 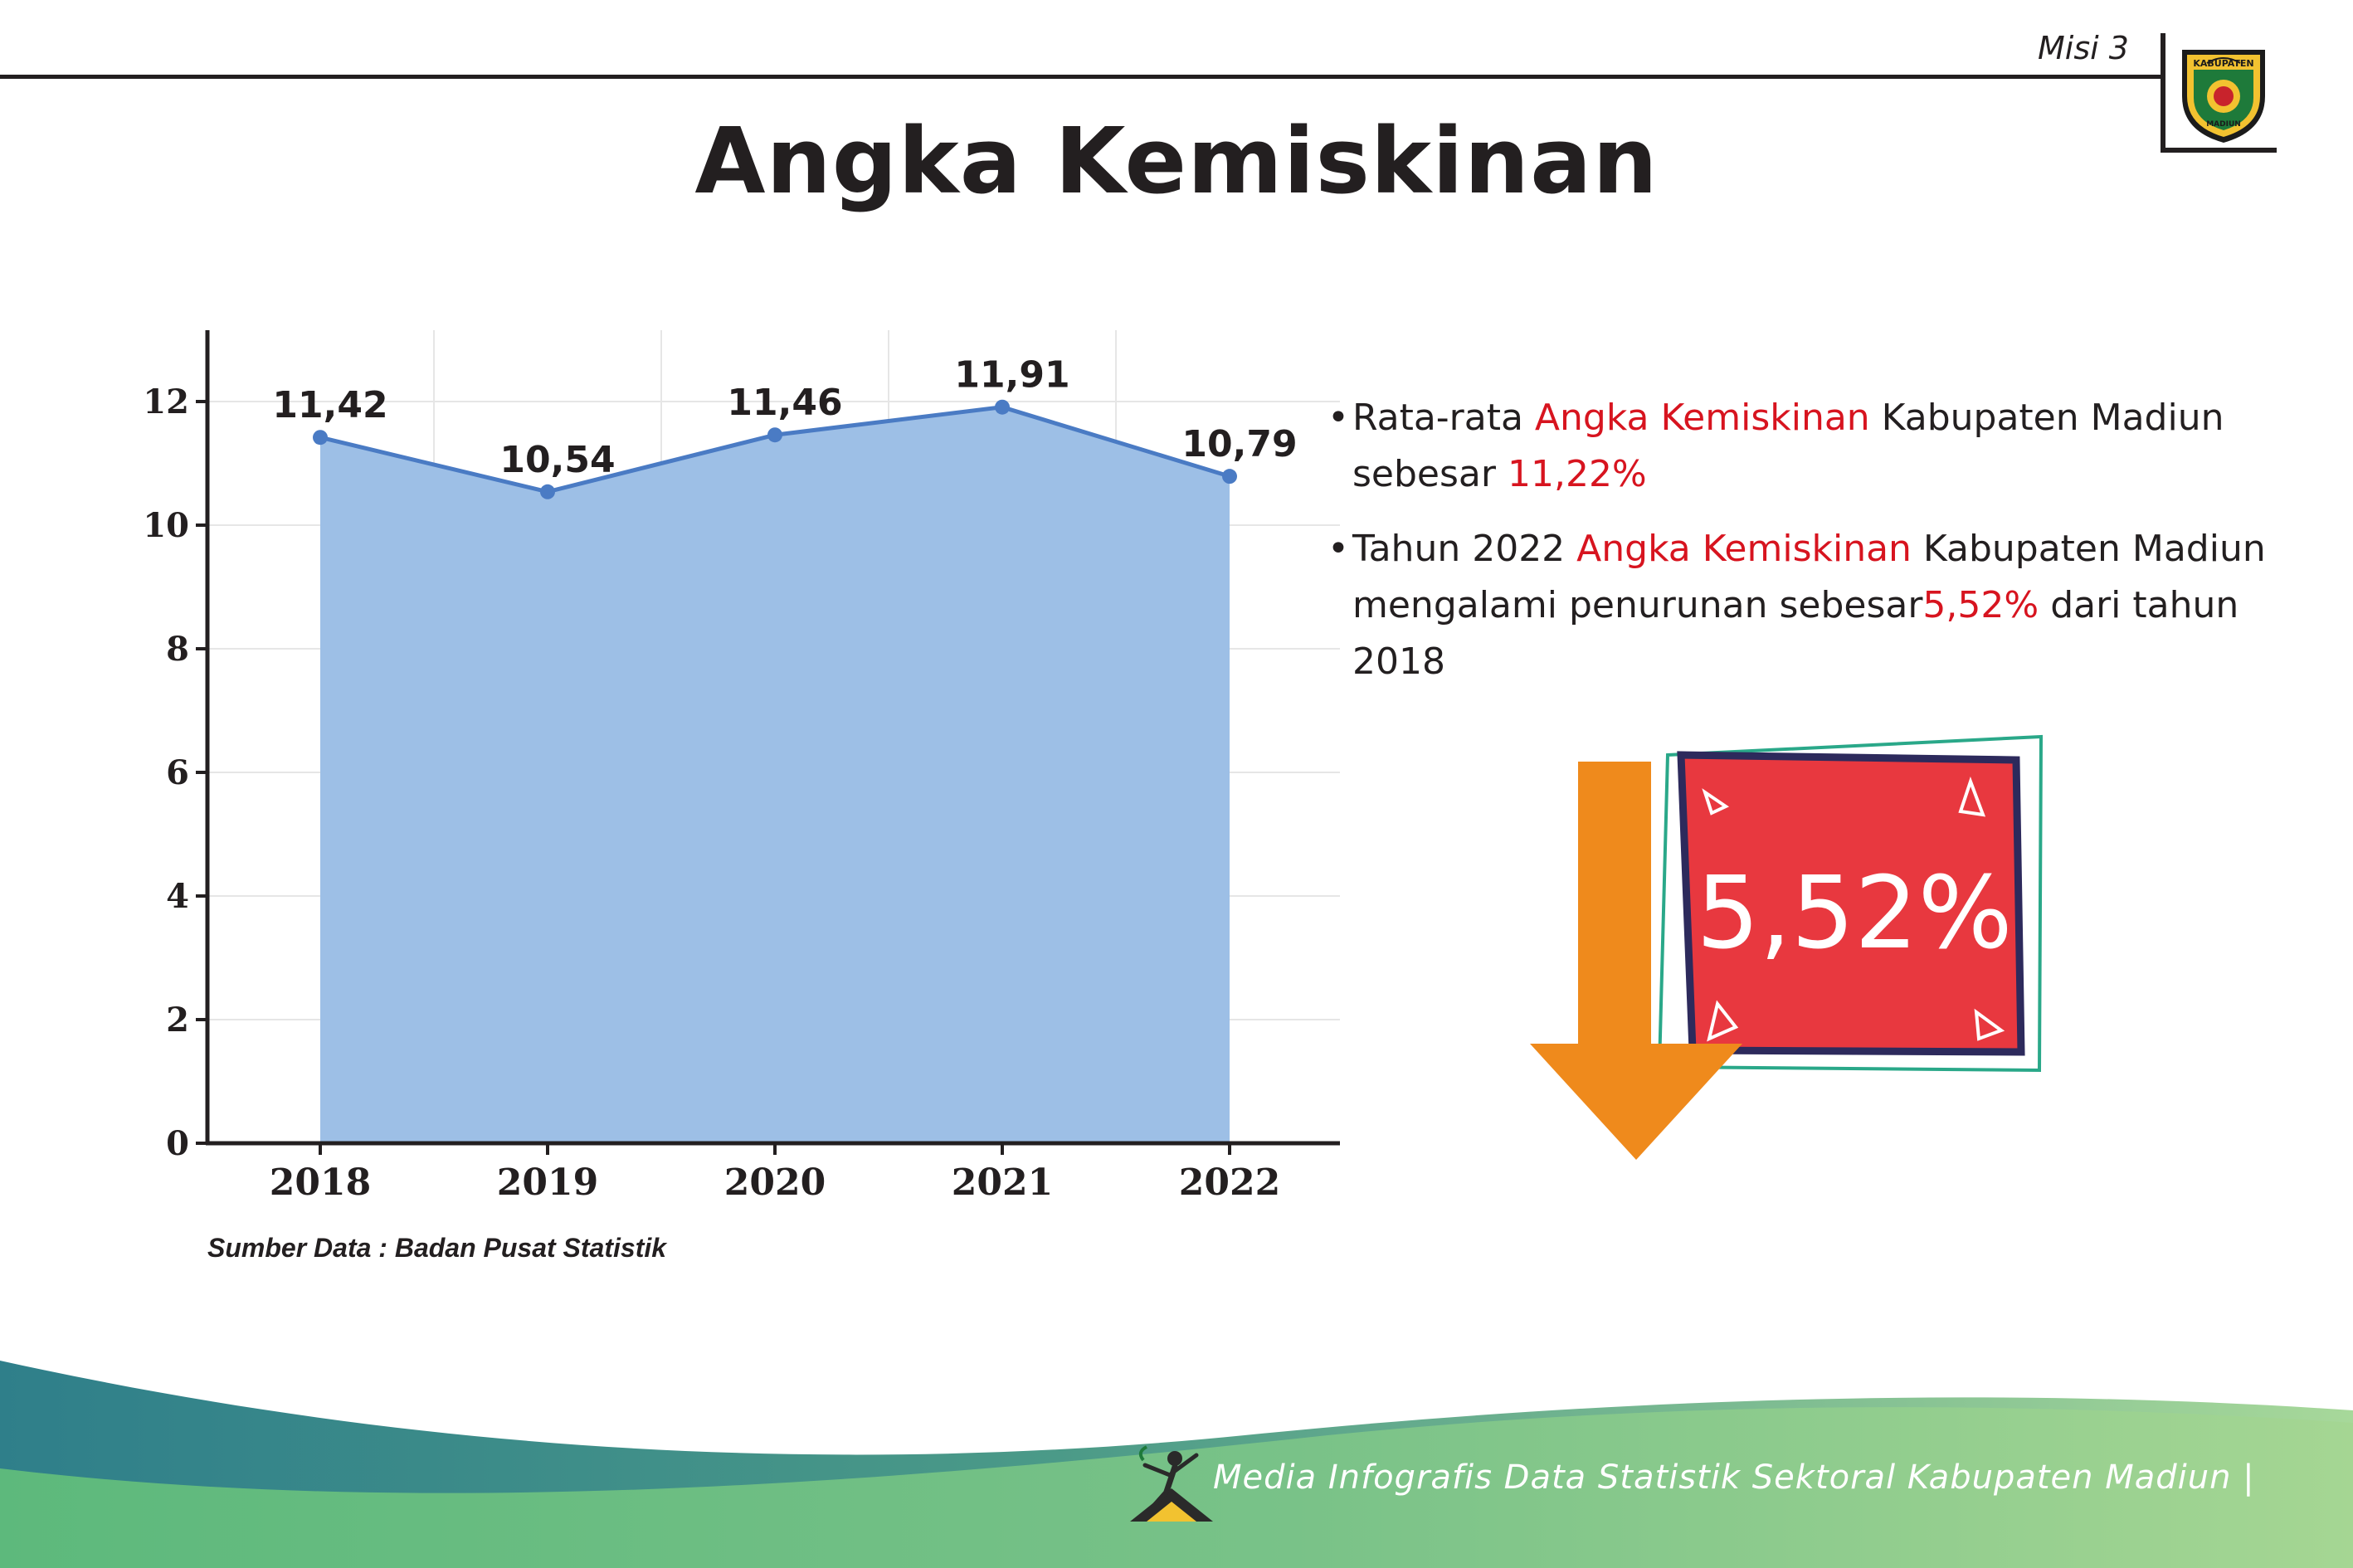 What do you see at coordinates (177, 1143) in the screenshot?
I see `y-tick-label: 0` at bounding box center [177, 1143].